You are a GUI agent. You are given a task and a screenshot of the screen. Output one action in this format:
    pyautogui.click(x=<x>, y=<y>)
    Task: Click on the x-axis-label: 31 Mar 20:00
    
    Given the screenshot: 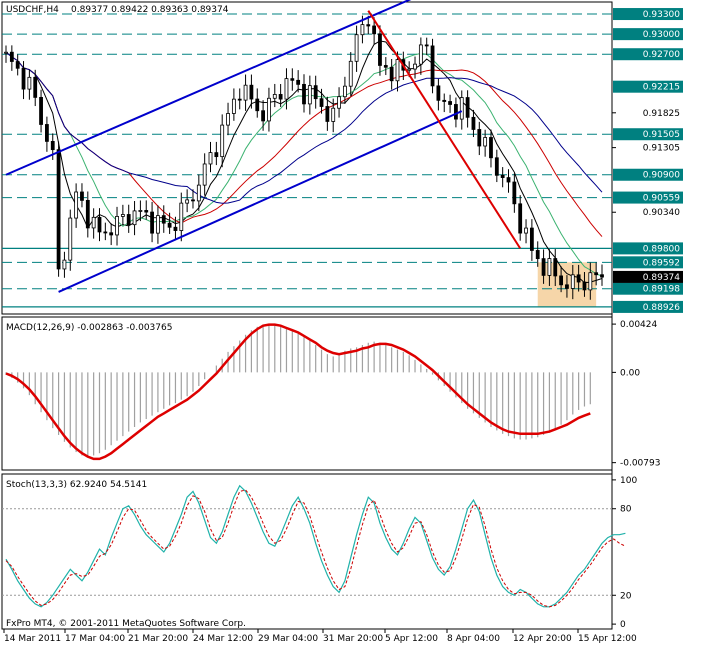 What is the action you would take?
    pyautogui.click(x=353, y=639)
    